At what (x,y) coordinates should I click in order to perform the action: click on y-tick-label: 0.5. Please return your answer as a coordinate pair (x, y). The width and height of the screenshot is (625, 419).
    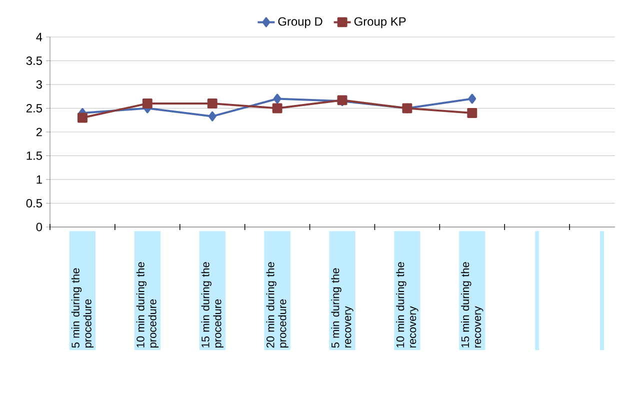
    Looking at the image, I should click on (34, 203).